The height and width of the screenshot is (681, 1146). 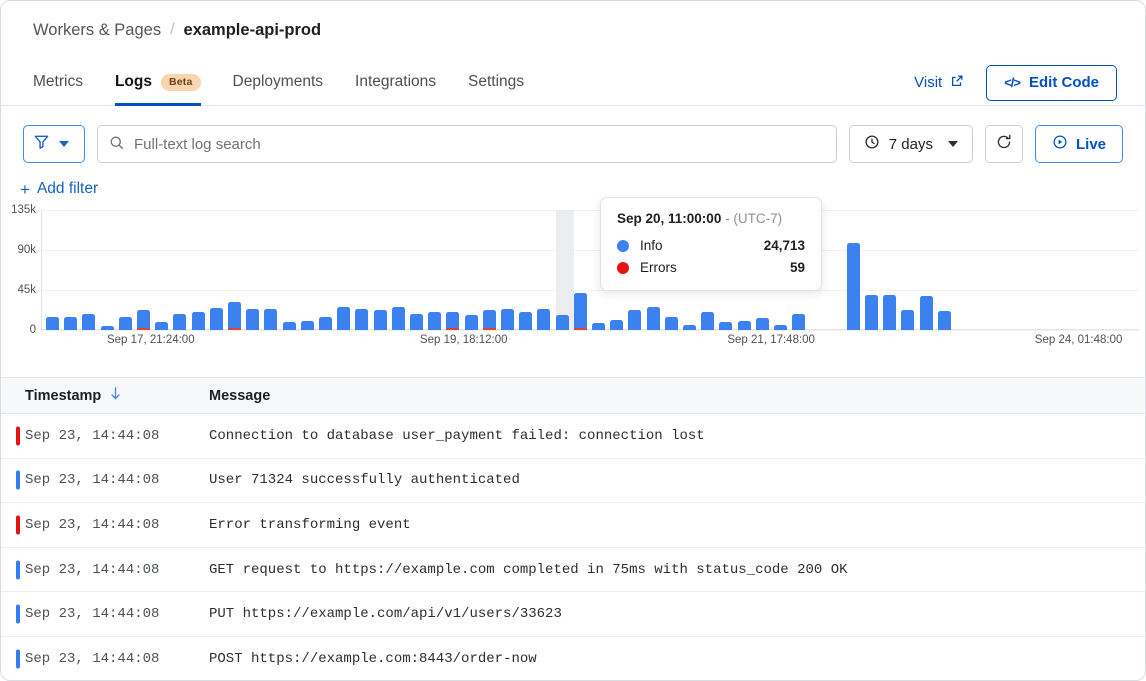 I want to click on live-button: Live, so click(x=1078, y=144).